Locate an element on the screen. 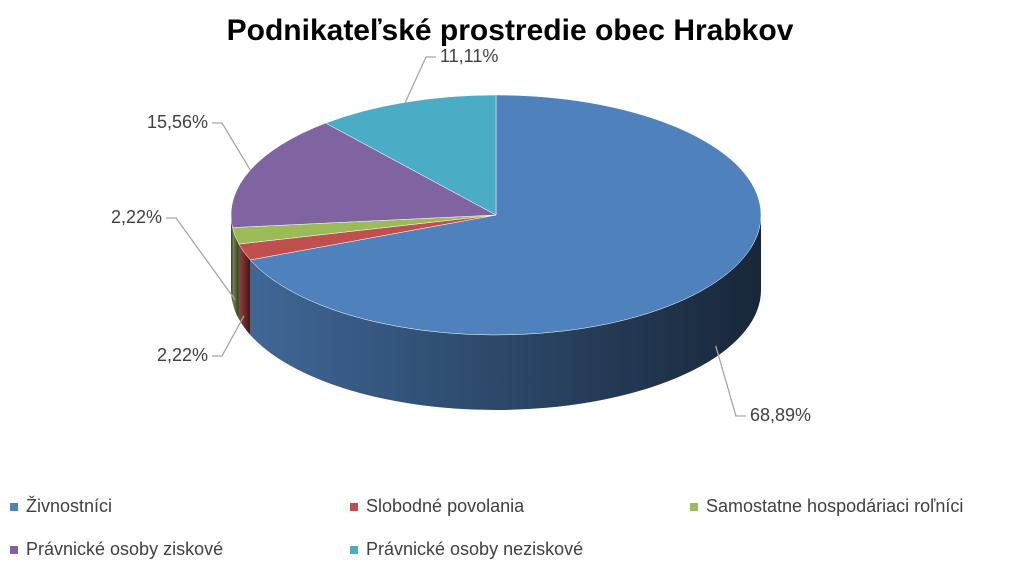  data-label: 68,89% is located at coordinates (780, 415).